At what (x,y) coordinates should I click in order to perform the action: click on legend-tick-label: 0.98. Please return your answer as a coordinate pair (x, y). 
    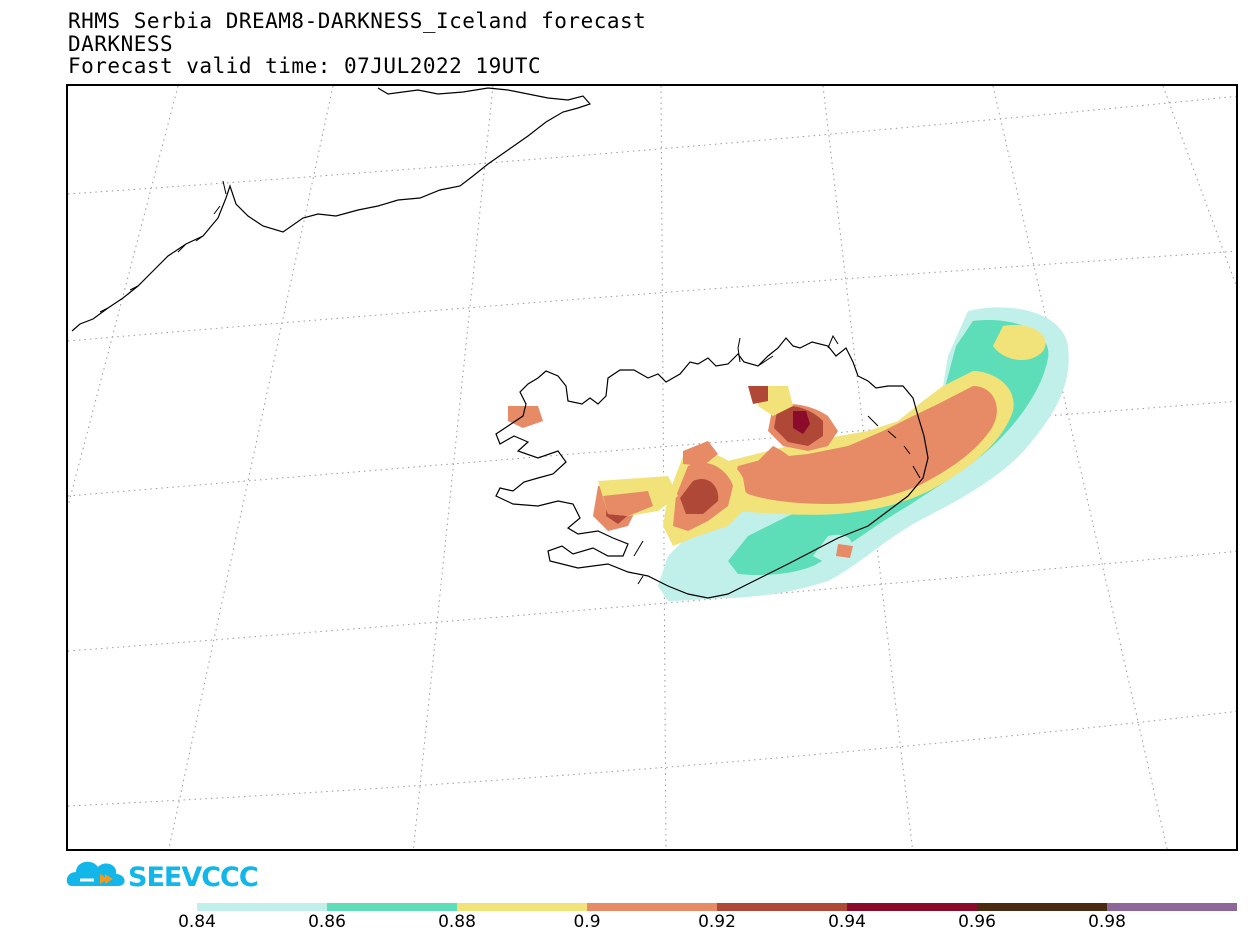
    Looking at the image, I should click on (1107, 922).